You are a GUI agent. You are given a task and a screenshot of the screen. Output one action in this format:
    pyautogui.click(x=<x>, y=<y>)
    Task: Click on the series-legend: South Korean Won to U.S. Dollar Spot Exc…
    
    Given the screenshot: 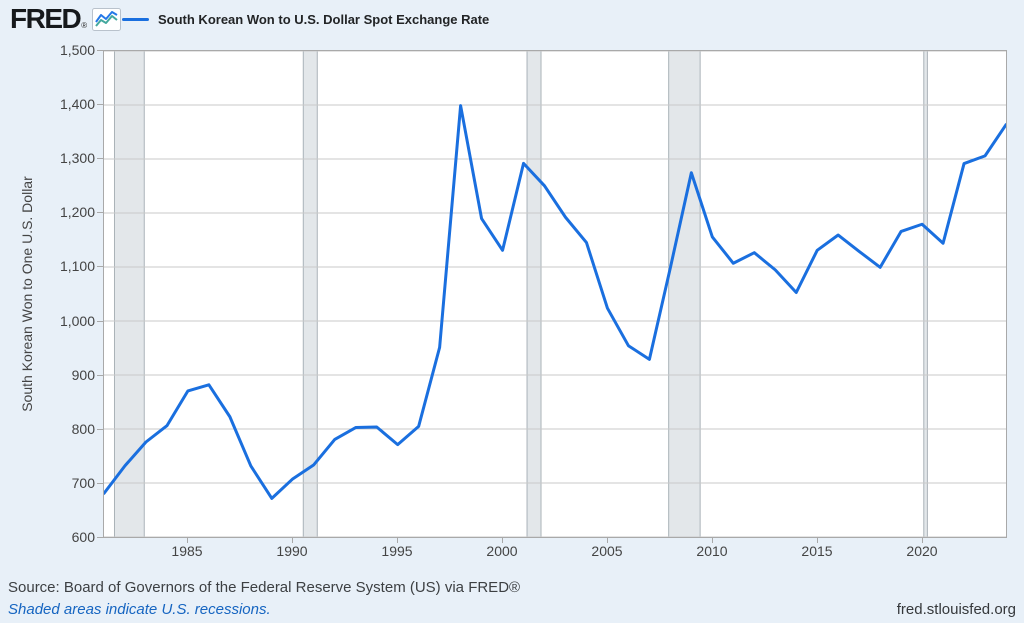 What is the action you would take?
    pyautogui.click(x=305, y=19)
    